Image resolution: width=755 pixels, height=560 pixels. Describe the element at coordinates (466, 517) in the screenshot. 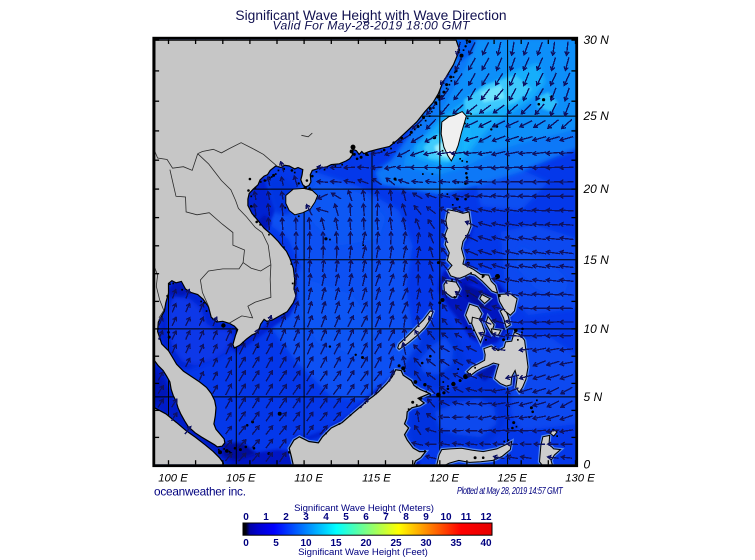

I see `svg-text: 11` at that location.